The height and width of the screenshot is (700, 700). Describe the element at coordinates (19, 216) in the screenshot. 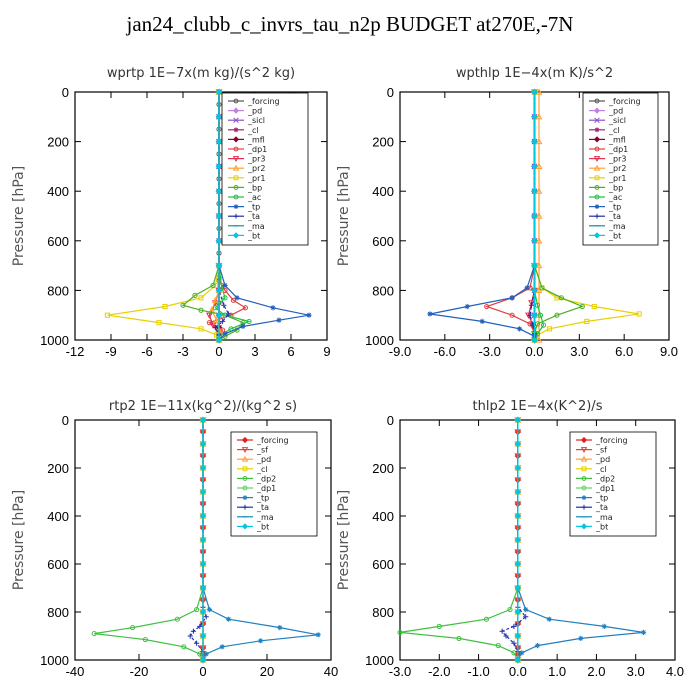

I see `y-axis-label: Pressure [hPa]` at that location.